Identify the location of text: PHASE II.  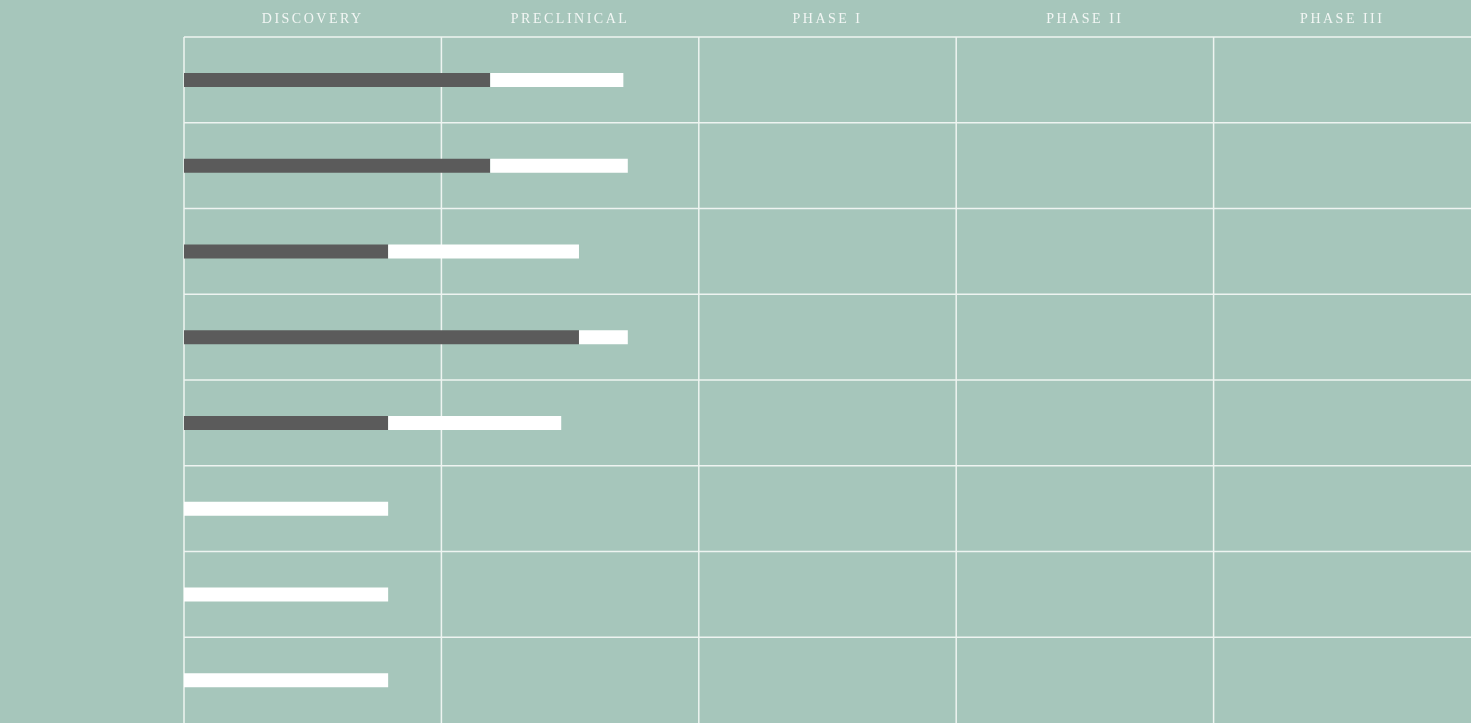
(1085, 18).